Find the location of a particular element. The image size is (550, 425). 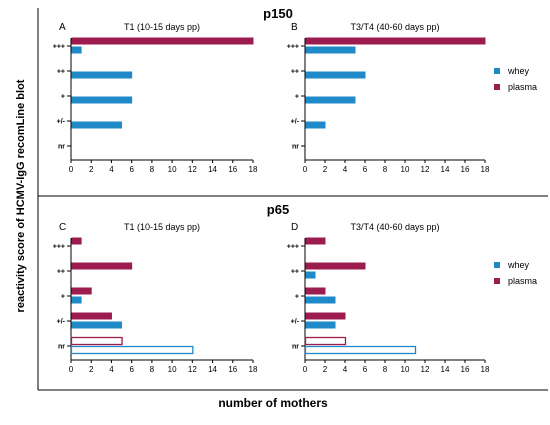

panel-letter: A is located at coordinates (62, 27).